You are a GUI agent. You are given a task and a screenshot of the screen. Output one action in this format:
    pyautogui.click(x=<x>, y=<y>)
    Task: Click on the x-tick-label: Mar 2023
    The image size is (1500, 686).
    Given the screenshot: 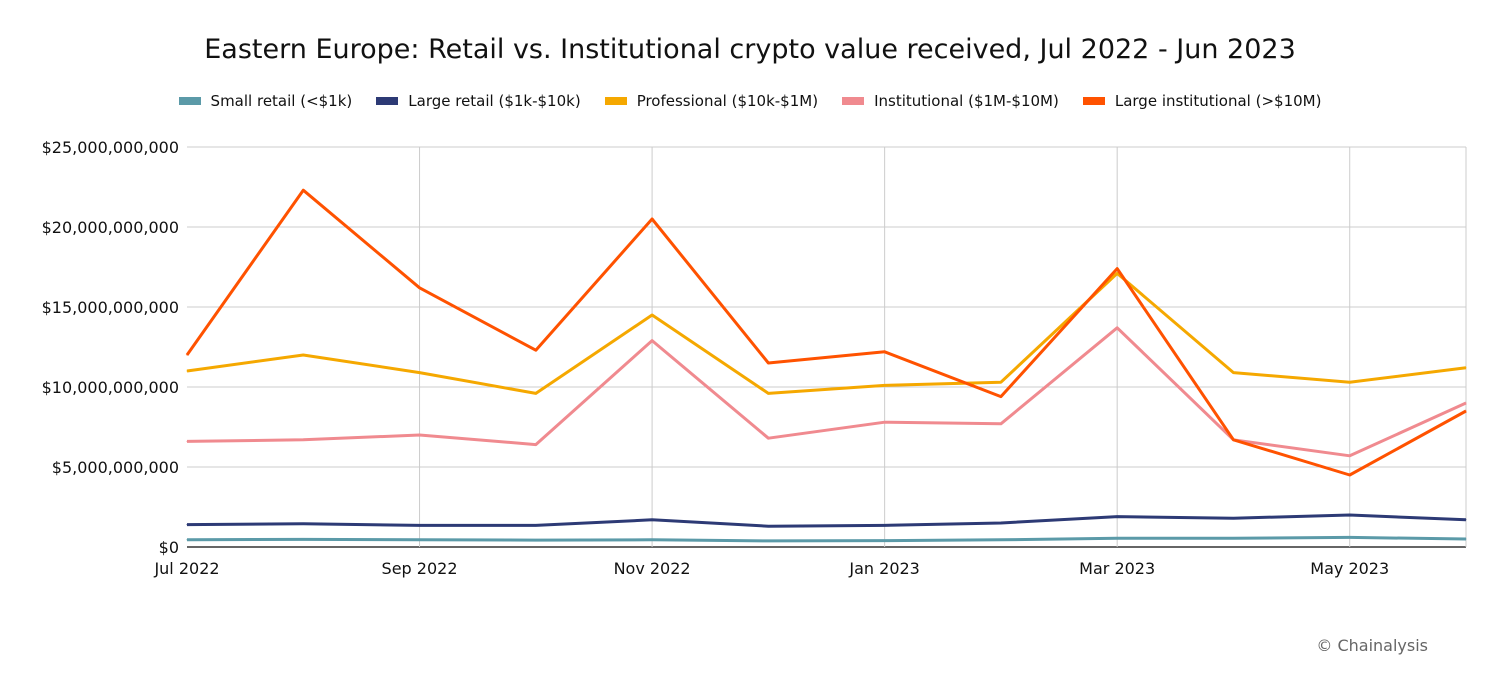 What is the action you would take?
    pyautogui.click(x=1117, y=568)
    